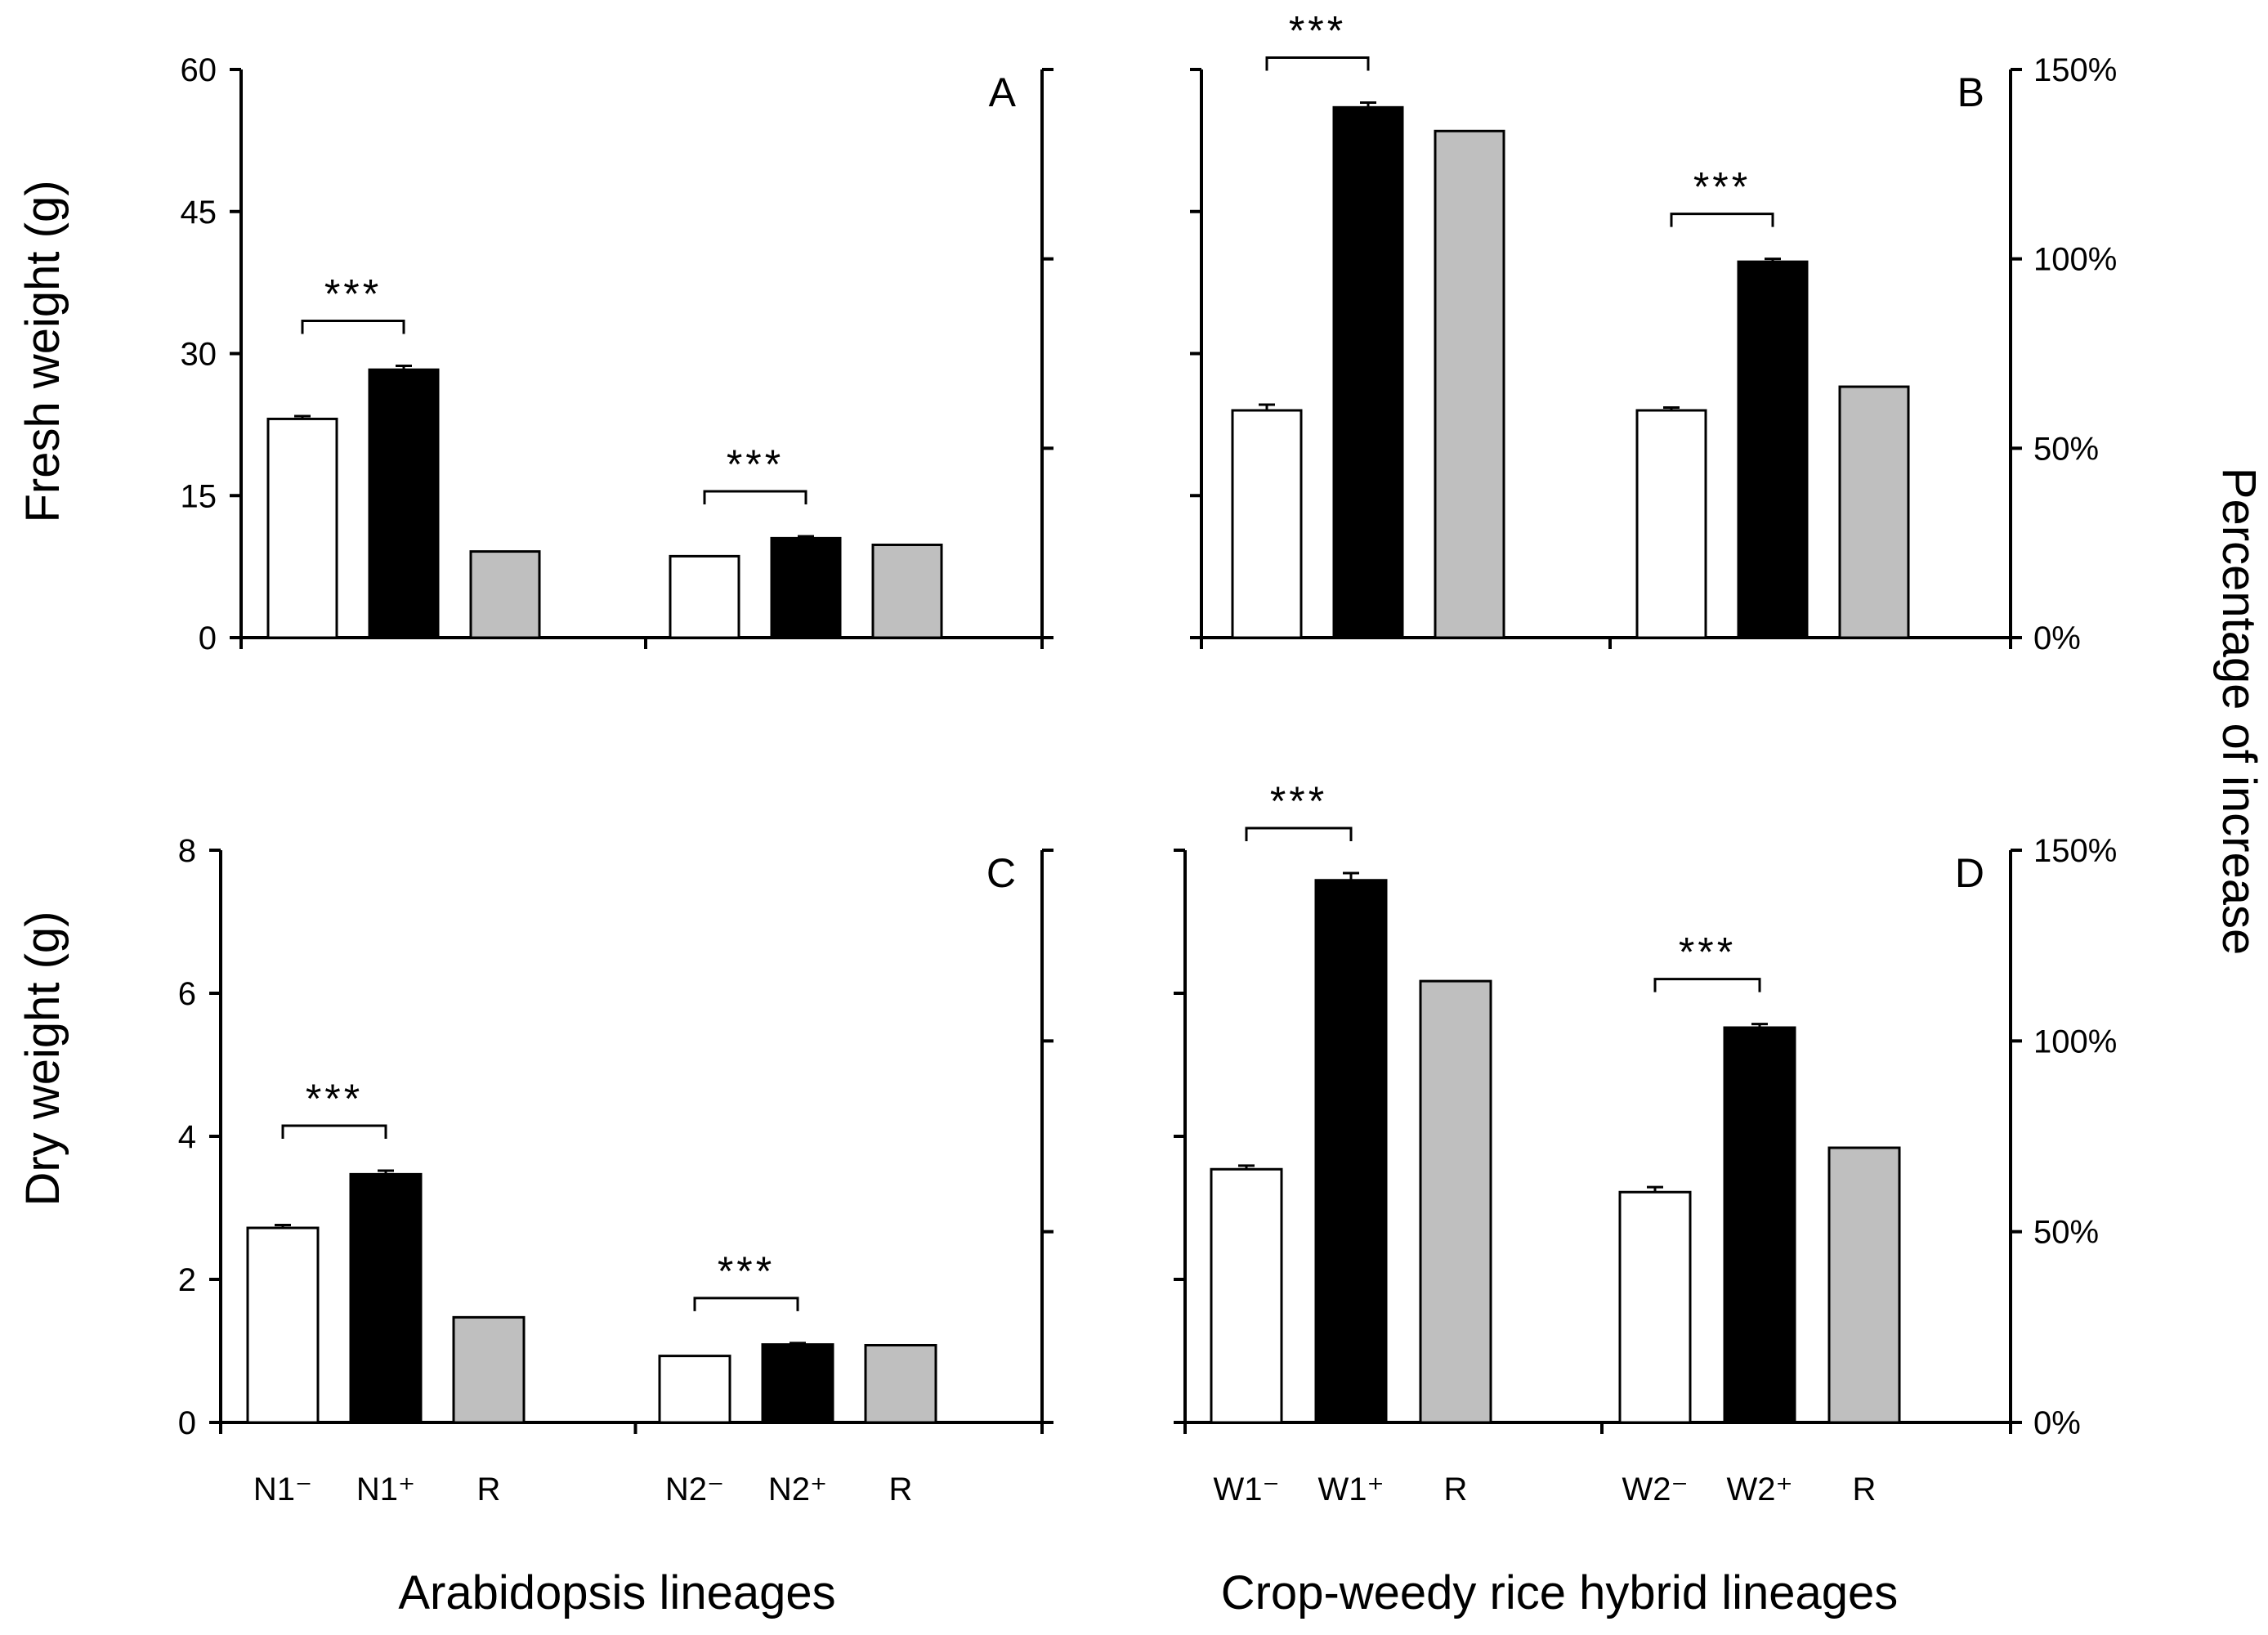  I want to click on x-axis-label-rice: Crop-weedy rice hybrid lineages, so click(1560, 1592).